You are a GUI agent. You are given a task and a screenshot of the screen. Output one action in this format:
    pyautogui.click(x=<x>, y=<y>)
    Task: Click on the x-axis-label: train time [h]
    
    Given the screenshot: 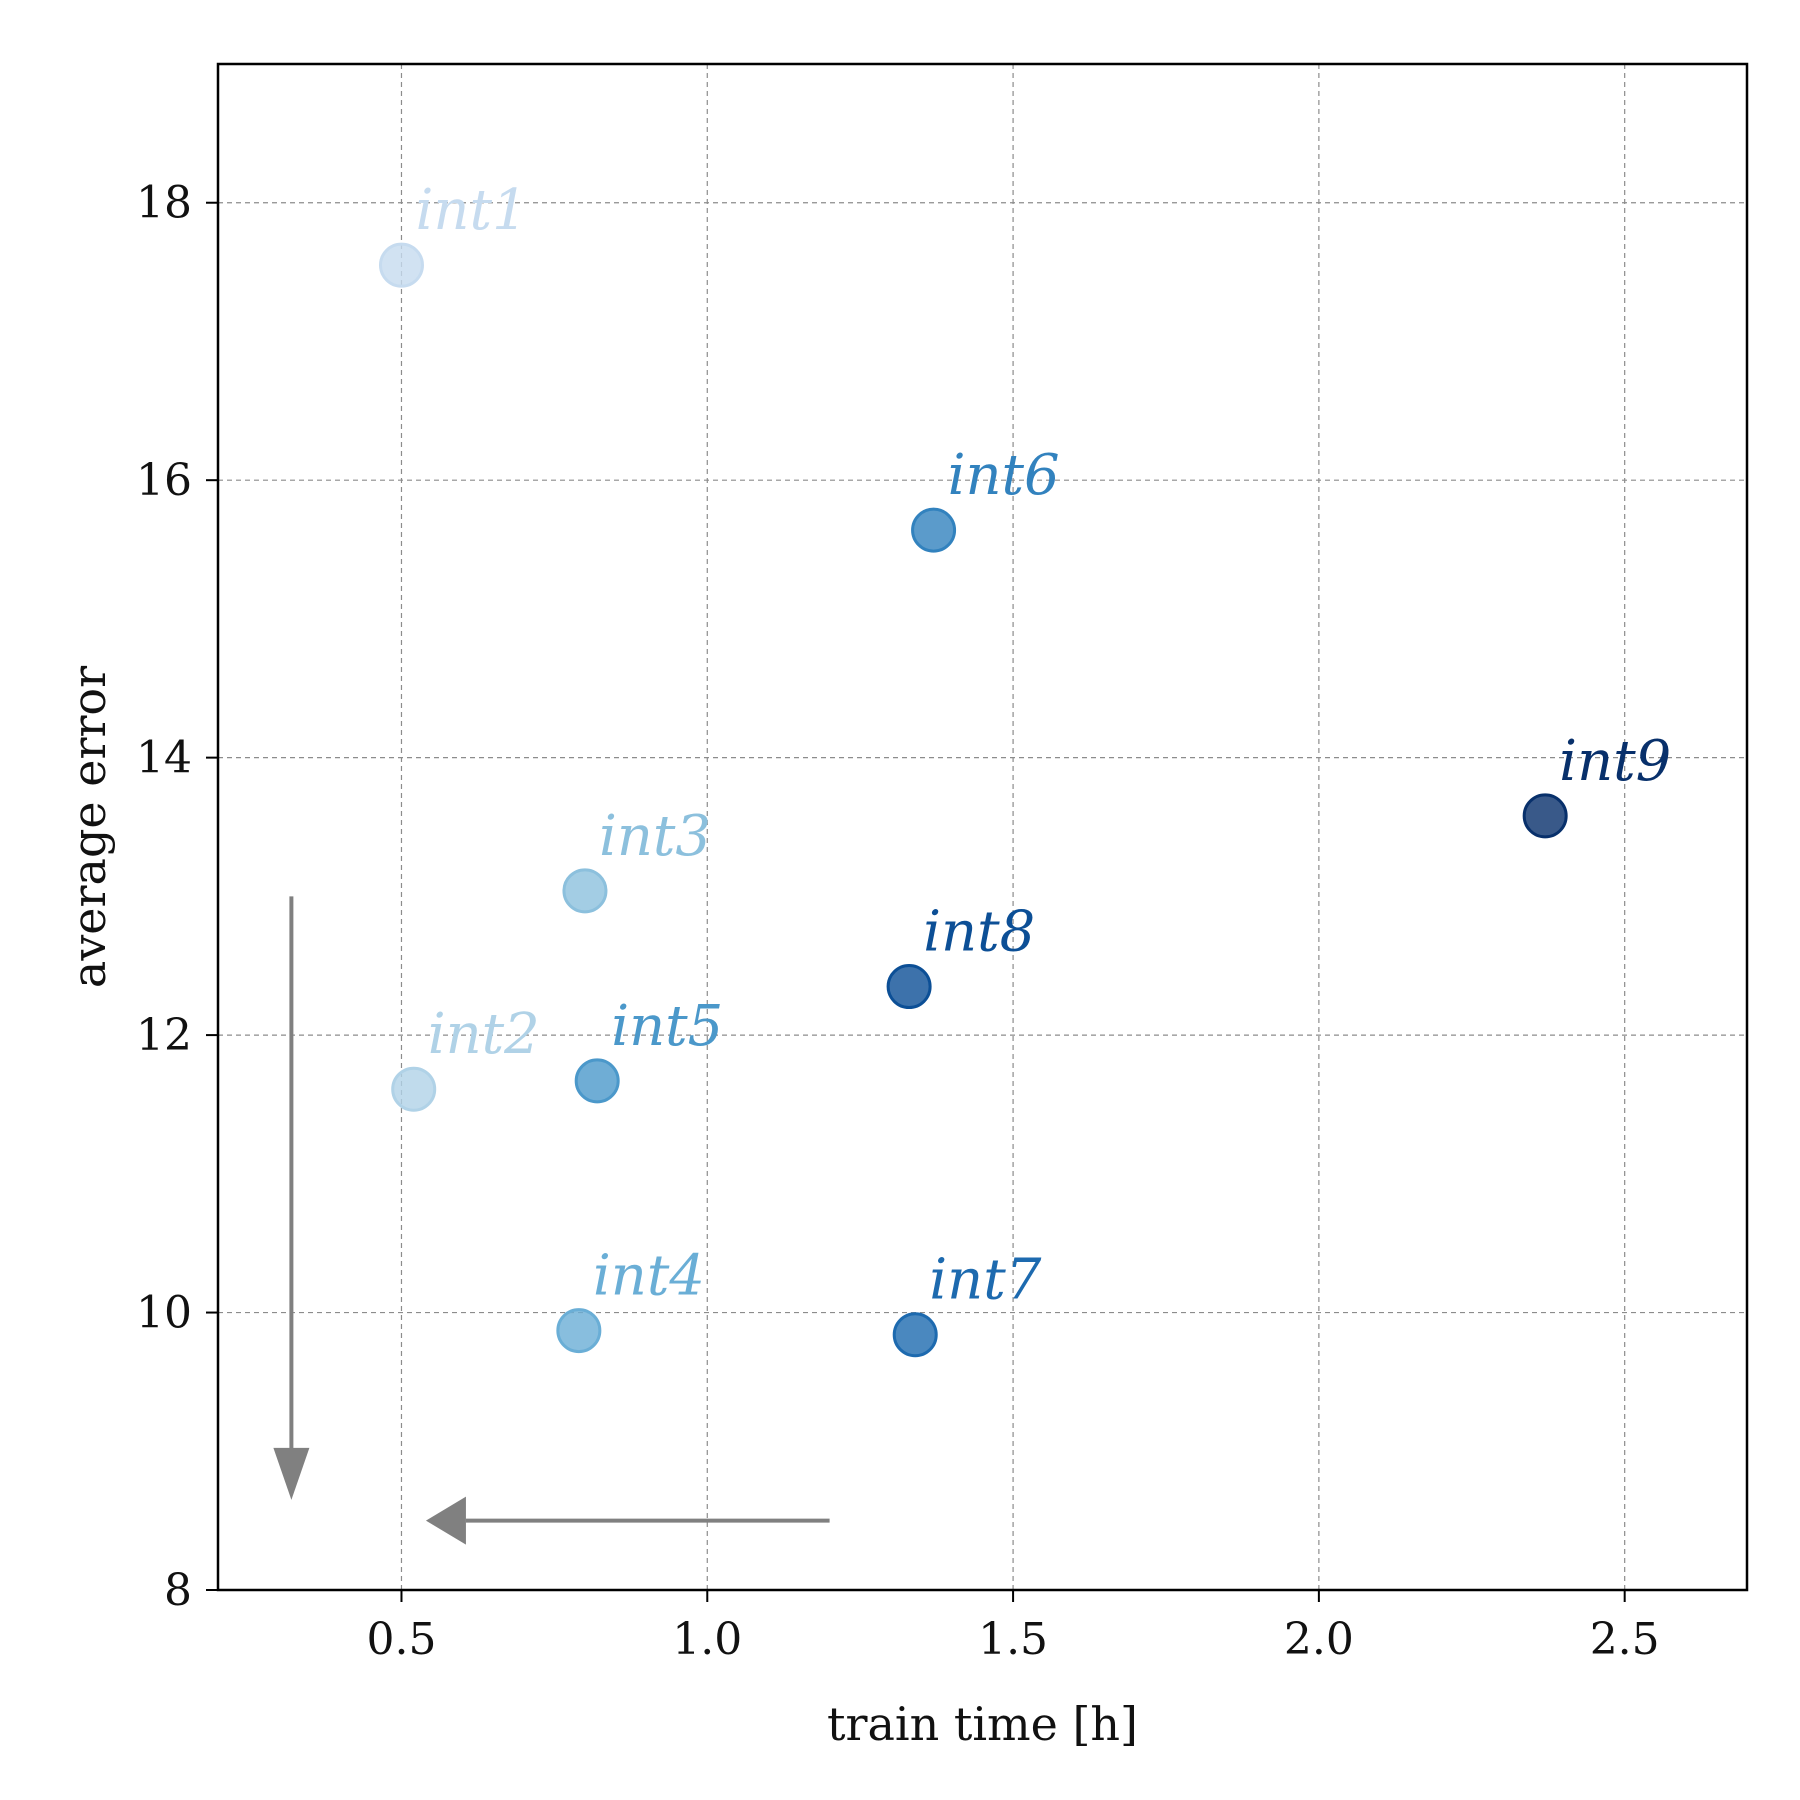 What is the action you would take?
    pyautogui.click(x=982, y=1724)
    